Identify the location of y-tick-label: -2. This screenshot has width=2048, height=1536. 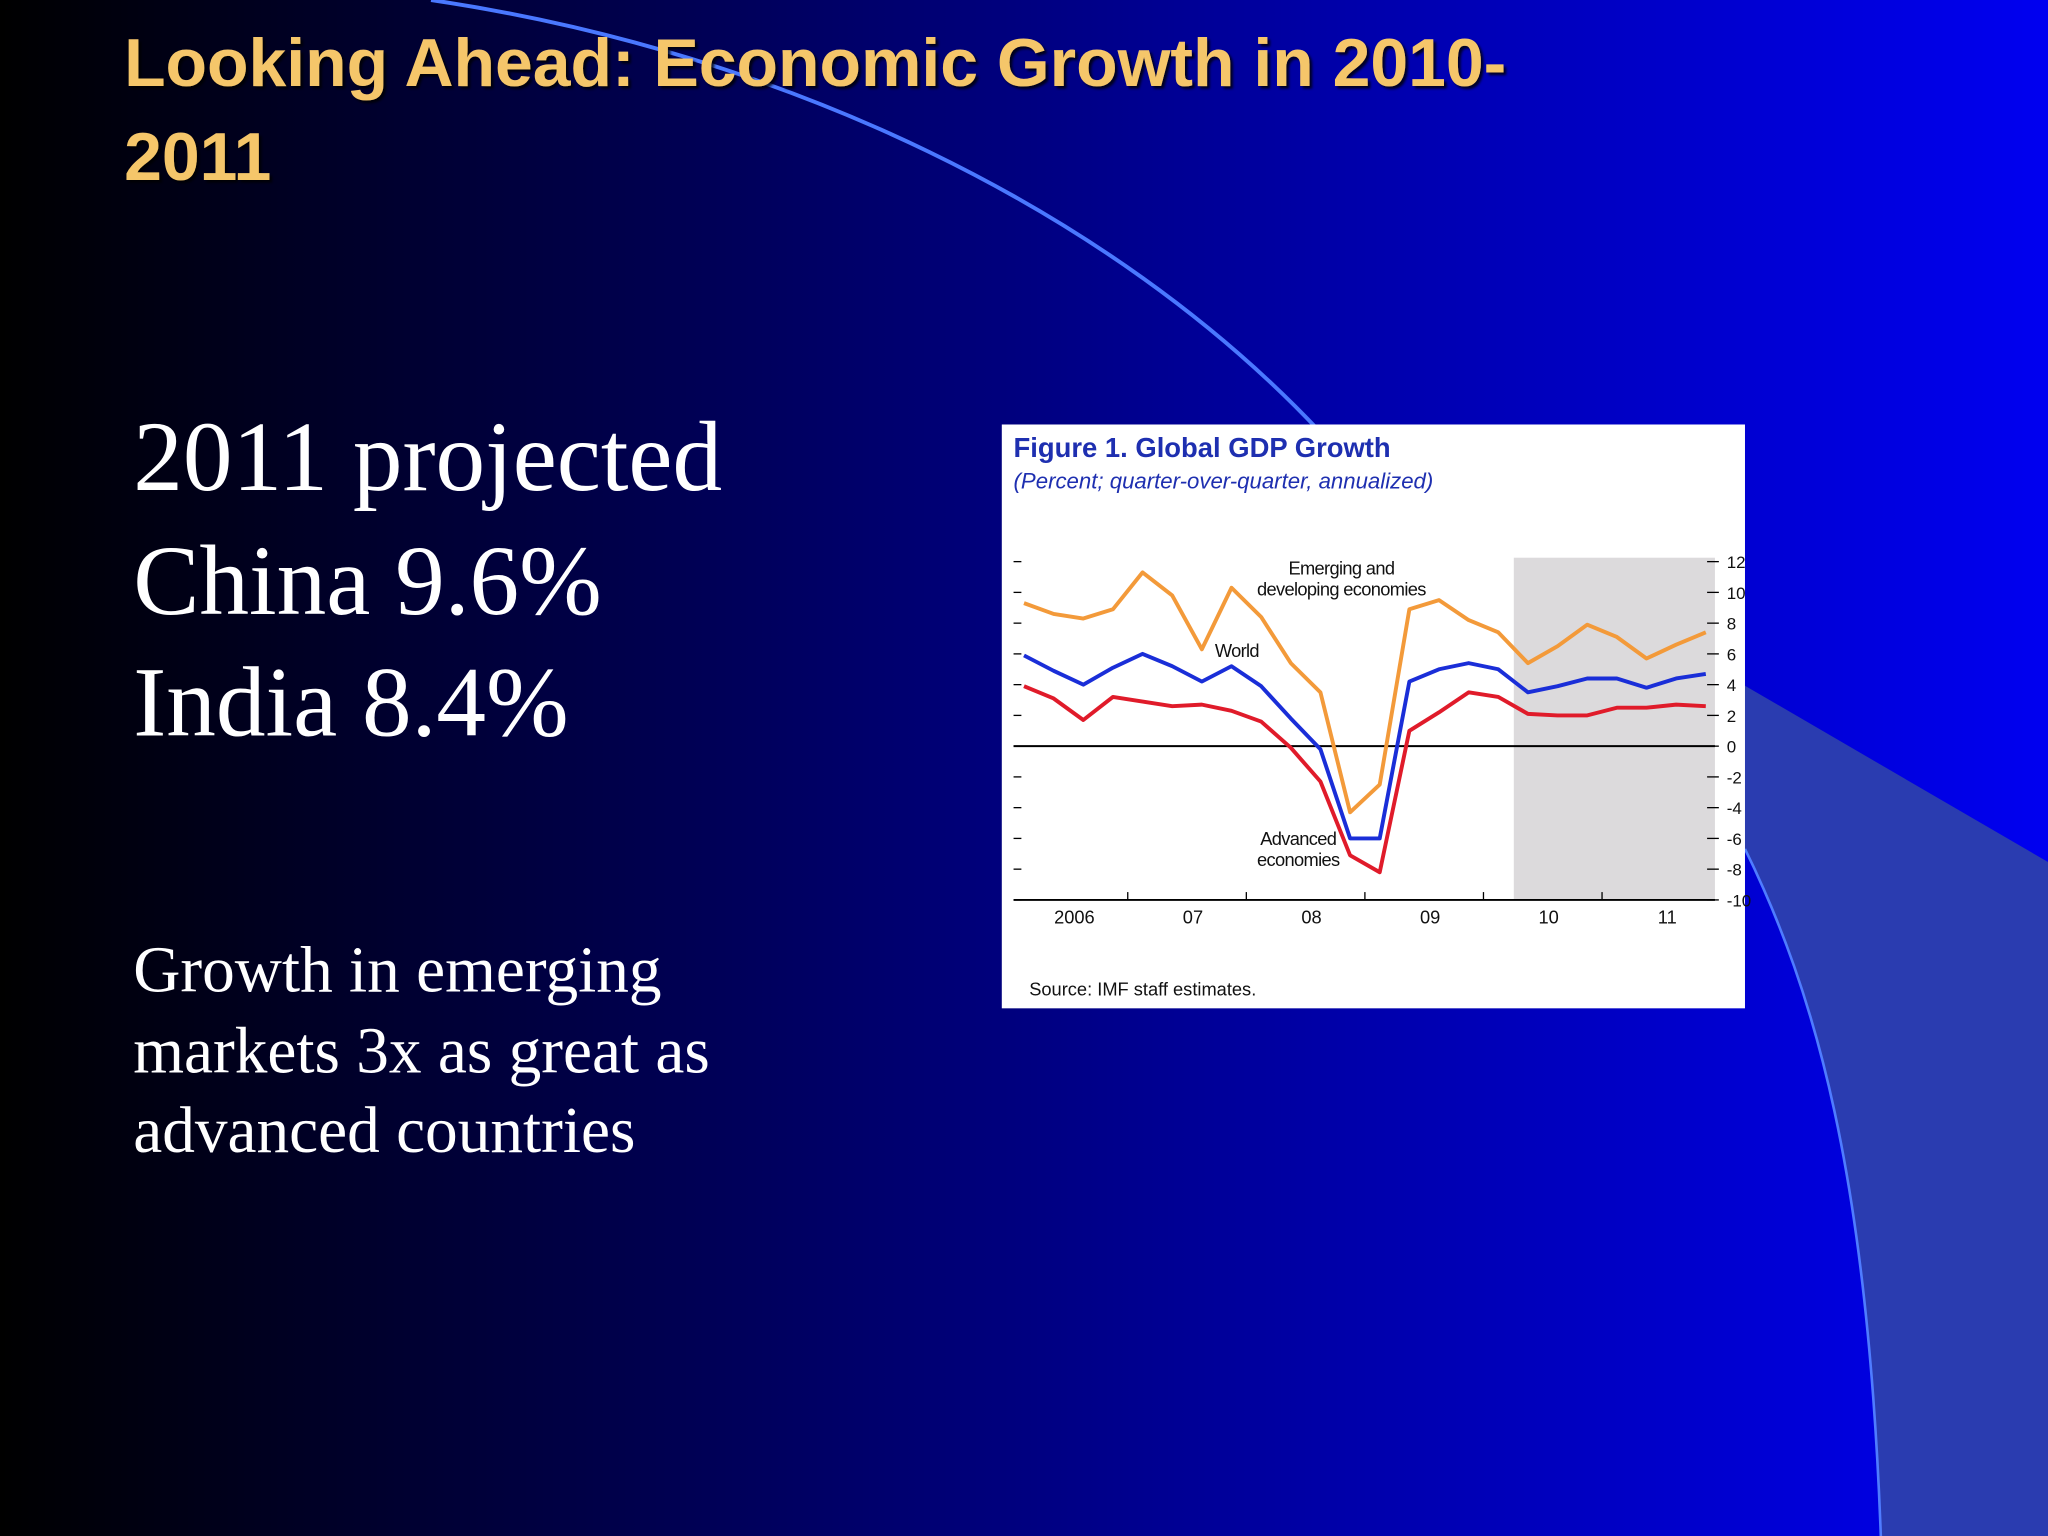
(1734, 777).